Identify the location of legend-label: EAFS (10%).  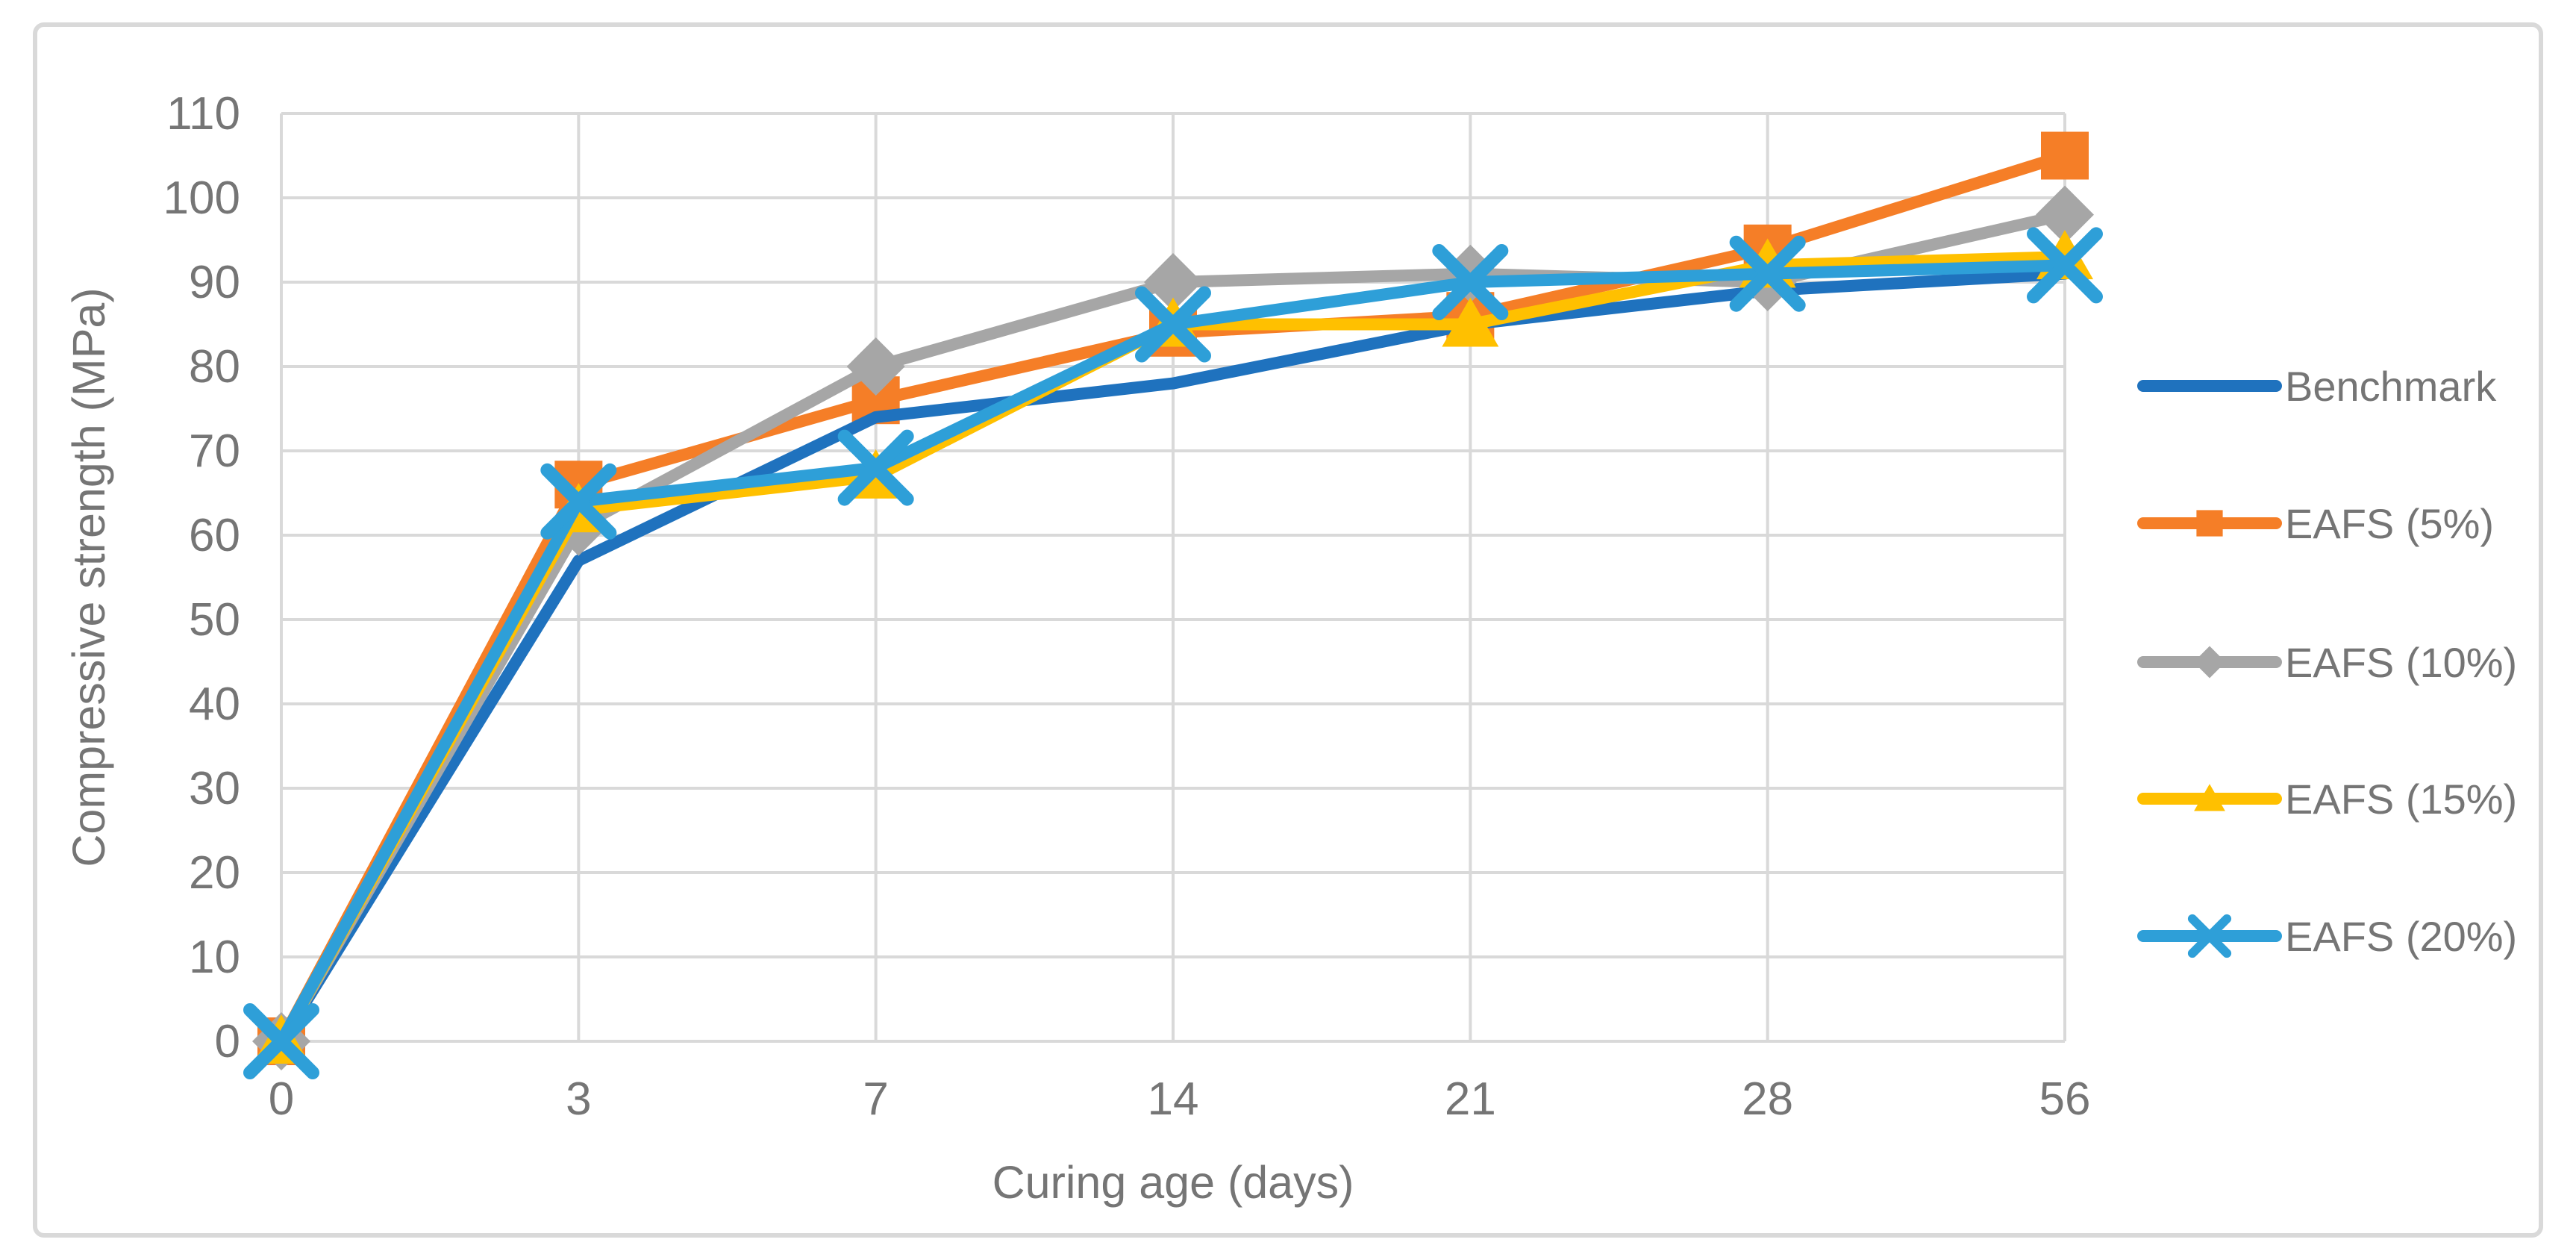
(2401, 662).